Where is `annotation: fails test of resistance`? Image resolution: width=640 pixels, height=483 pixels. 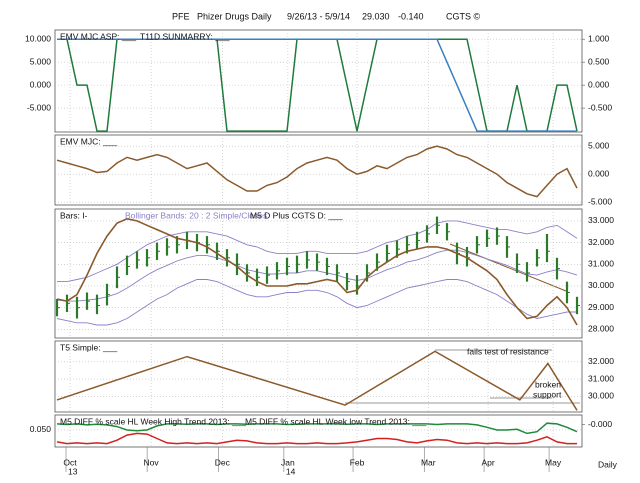
annotation: fails test of resistance is located at coordinates (508, 351).